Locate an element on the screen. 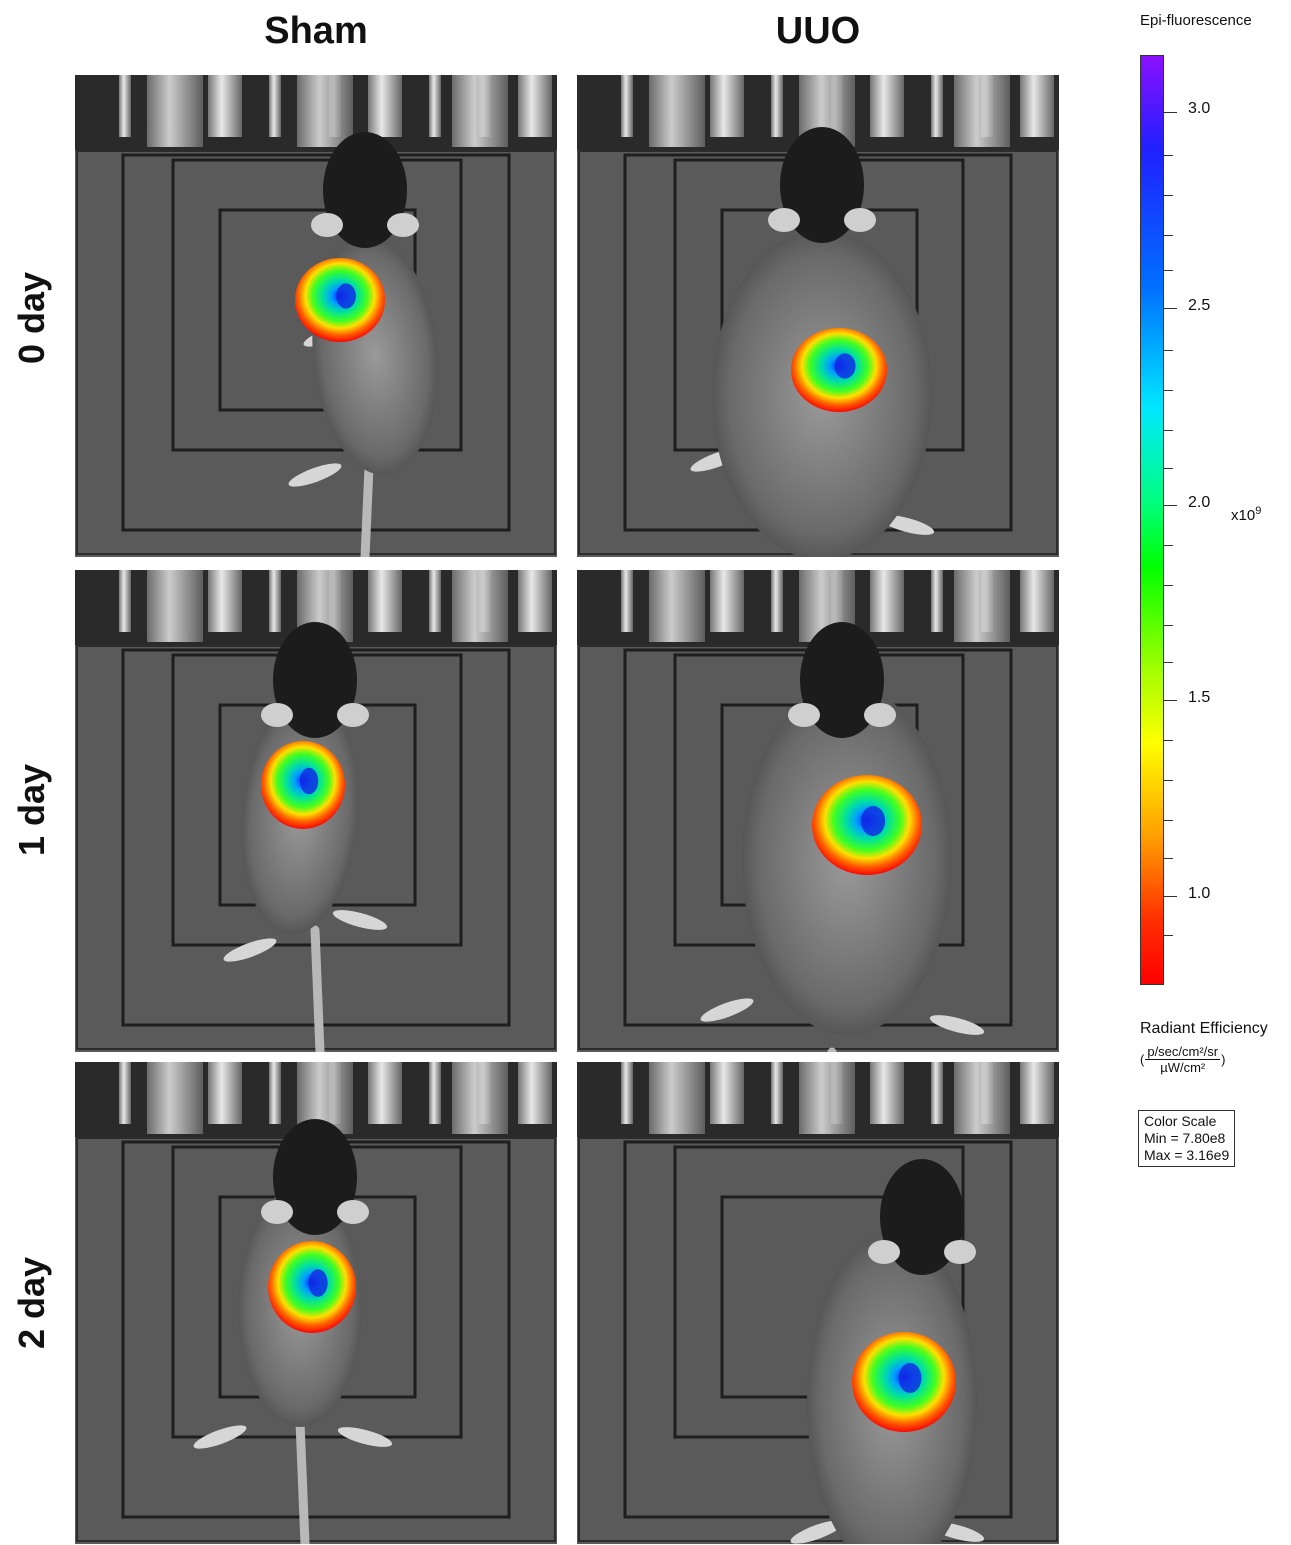 The height and width of the screenshot is (1545, 1291). scale-box-title: Color Scale is located at coordinates (1180, 1121).